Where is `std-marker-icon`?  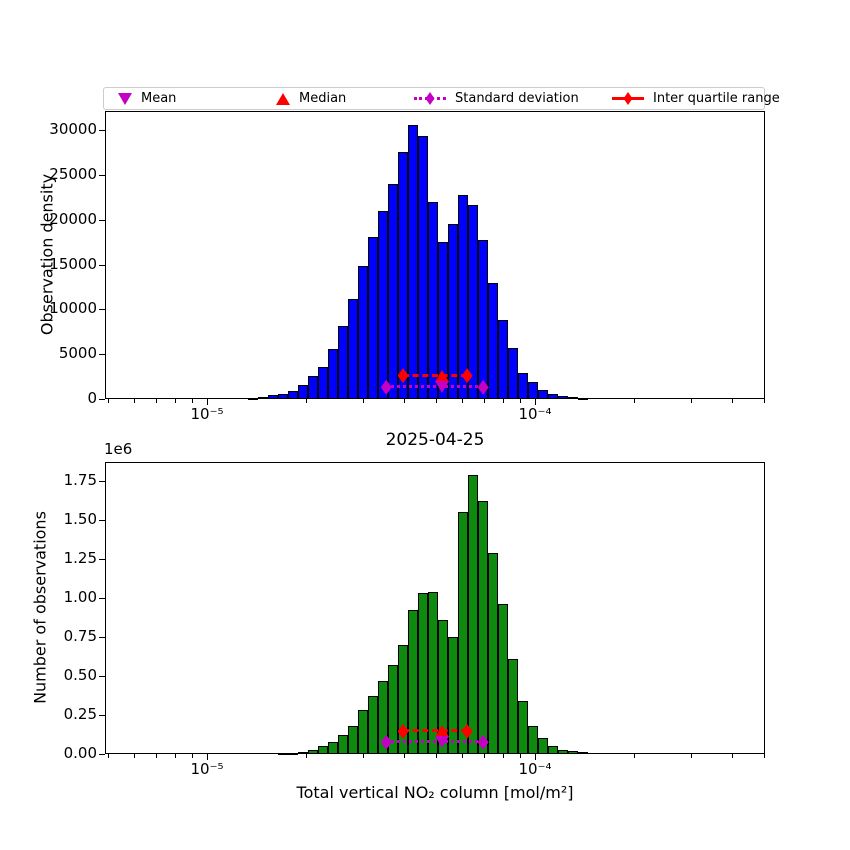
std-marker-icon is located at coordinates (430, 98).